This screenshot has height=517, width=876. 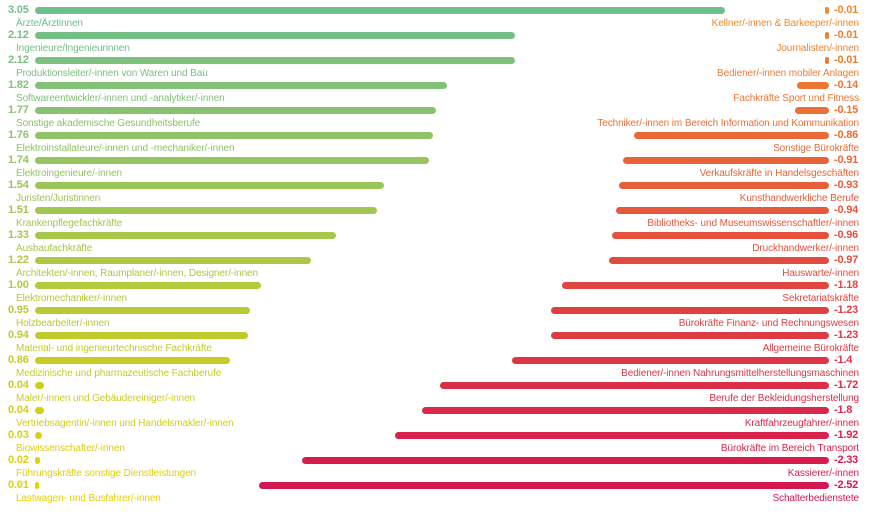 What do you see at coordinates (846, 260) in the screenshot?
I see `right-value-label: -0.97` at bounding box center [846, 260].